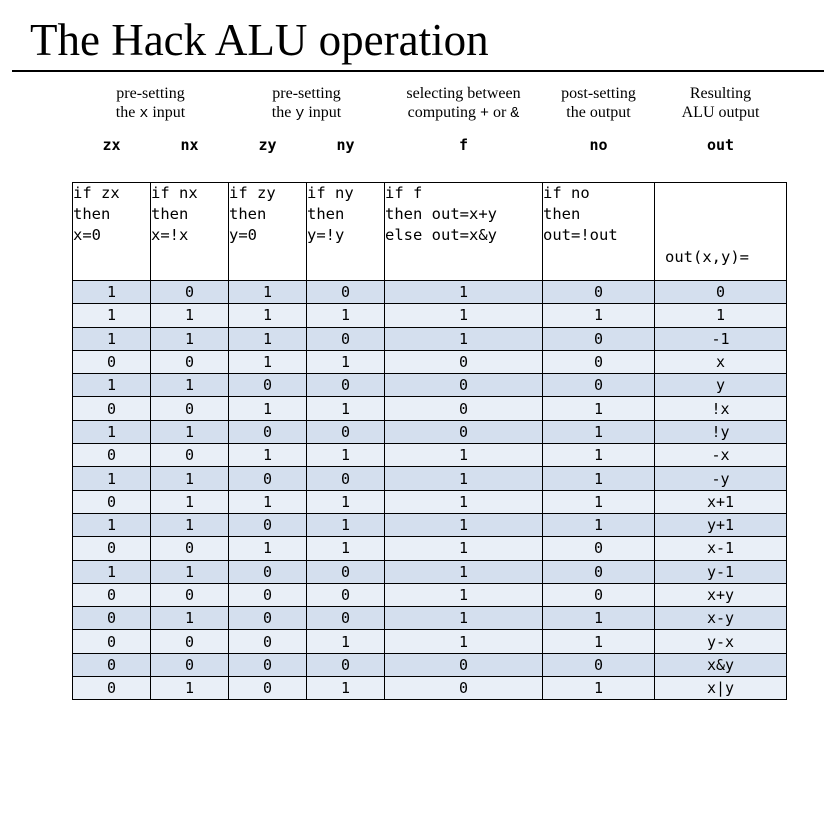  What do you see at coordinates (463, 145) in the screenshot?
I see `column-header: f` at bounding box center [463, 145].